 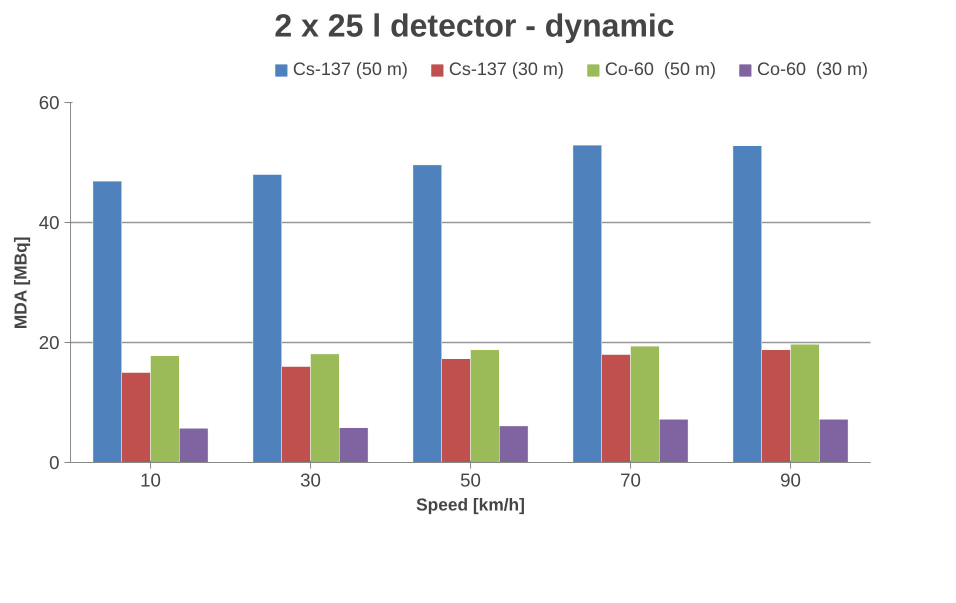 What do you see at coordinates (812, 69) in the screenshot?
I see `legend-label: Co-60 (30 m)` at bounding box center [812, 69].